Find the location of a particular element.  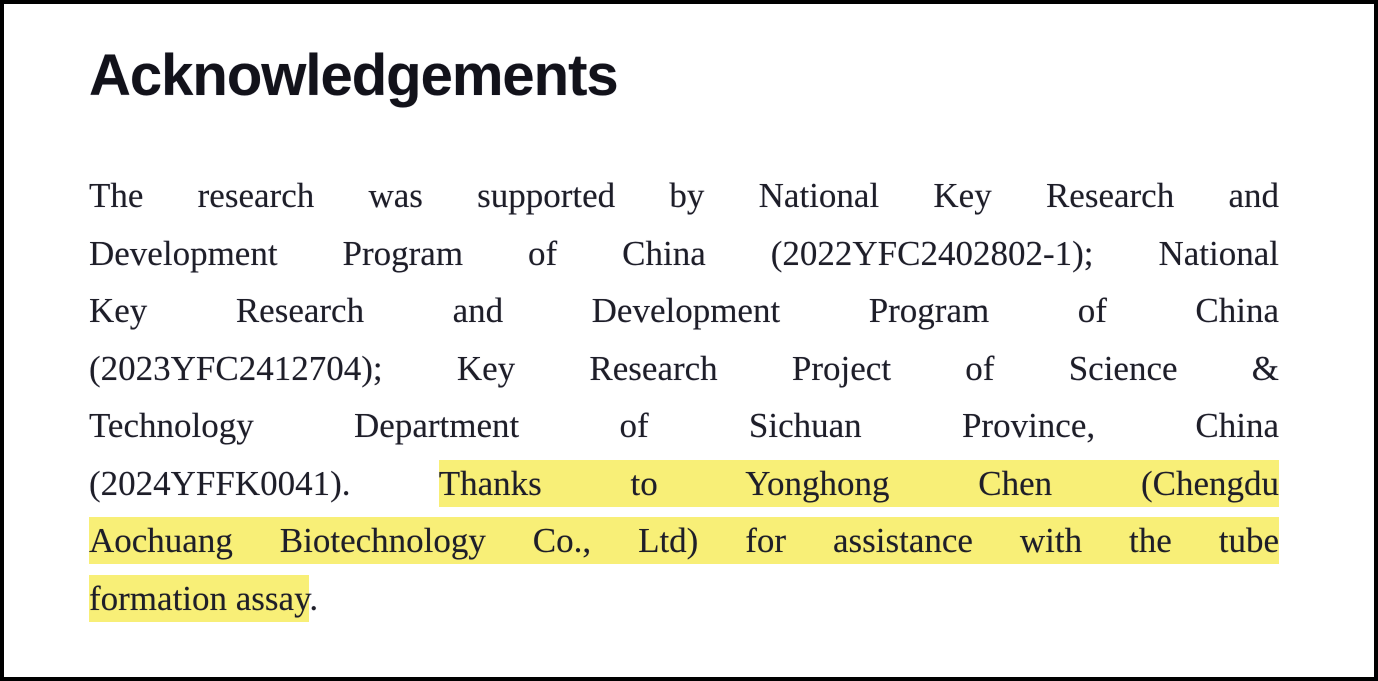

acknowledgements-heading: Acknowledgements is located at coordinates (354, 75).